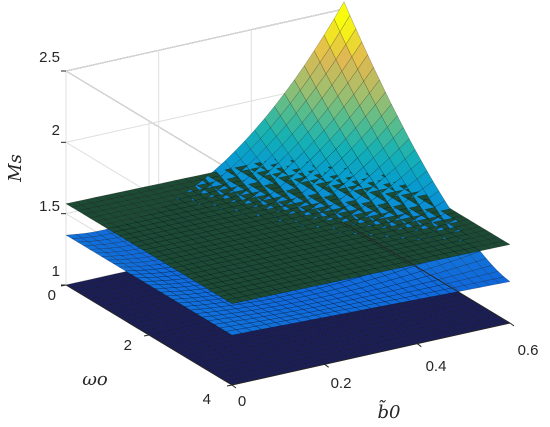 The image size is (550, 427). Describe the element at coordinates (528, 350) in the screenshot. I see `x-tick-label: 0.6` at that location.